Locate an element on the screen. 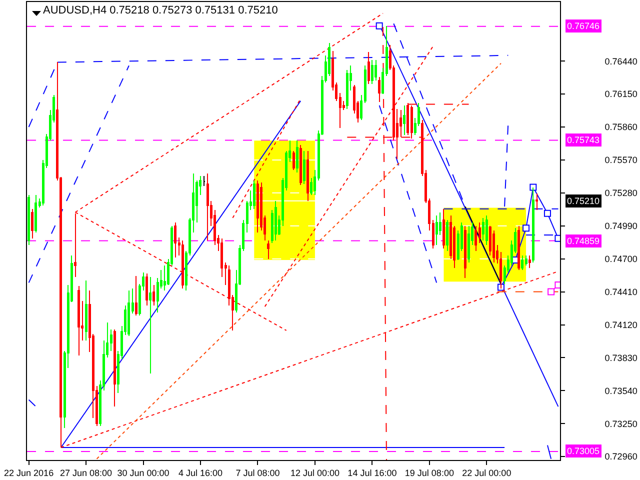 This screenshot has height=480, width=640. x-tick-label: 7 Jul 08:00 is located at coordinates (258, 473).